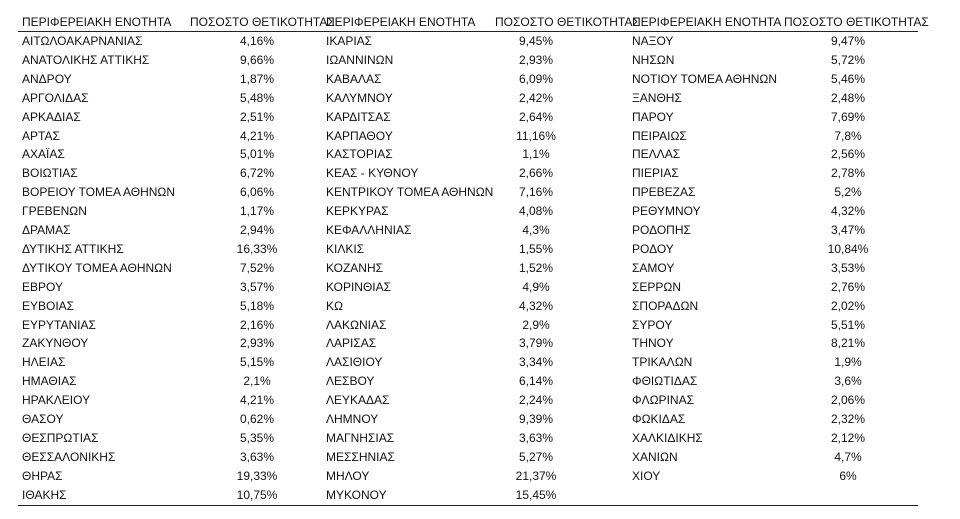  I want to click on region-name: ΜΕΣΣΗΝΙΑΣ, so click(360, 456).